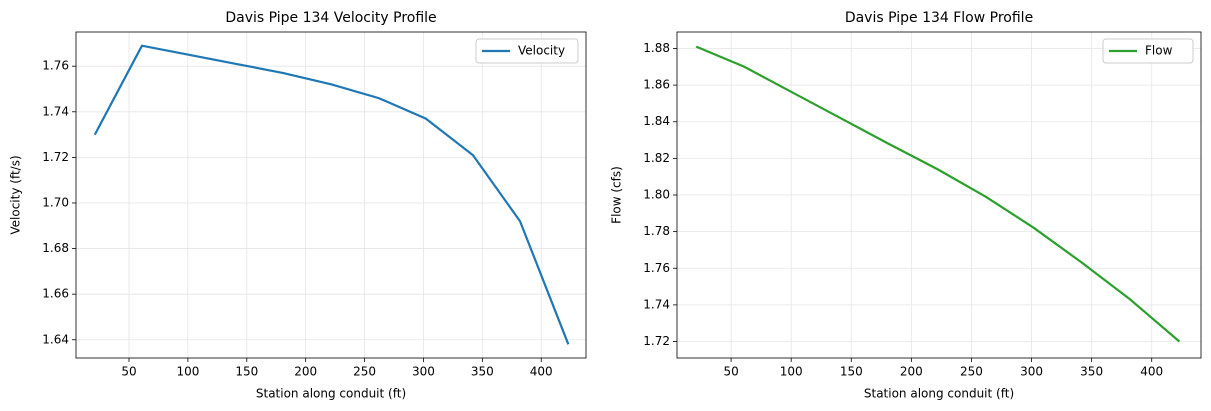 This screenshot has width=1211, height=411. Describe the element at coordinates (656, 231) in the screenshot. I see `y-tick-label: 1.78` at that location.